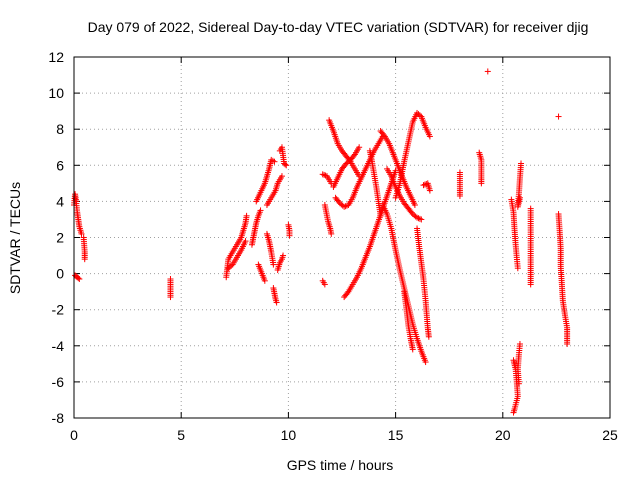  Describe the element at coordinates (58, 346) in the screenshot. I see `y-tick-label: -4` at that location.